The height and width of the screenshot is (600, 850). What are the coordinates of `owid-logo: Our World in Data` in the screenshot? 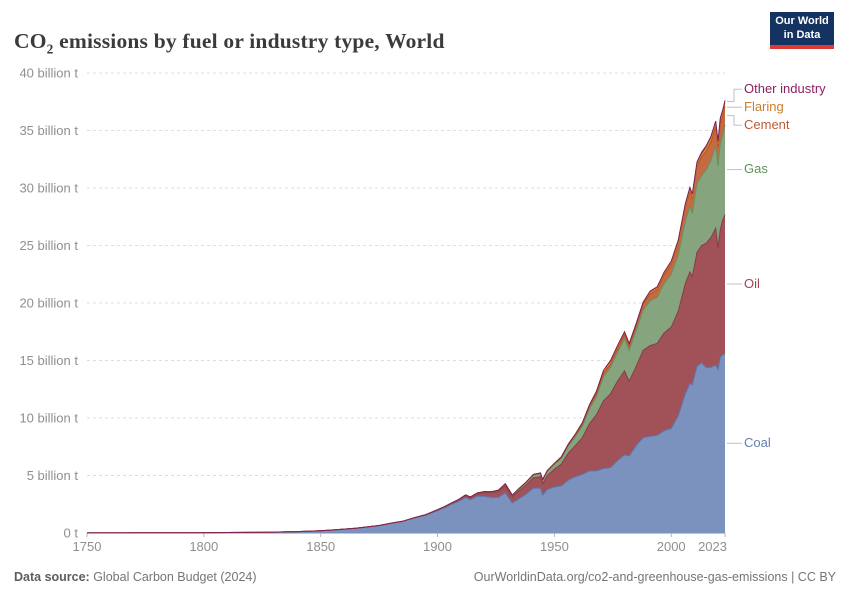 It's located at (802, 30).